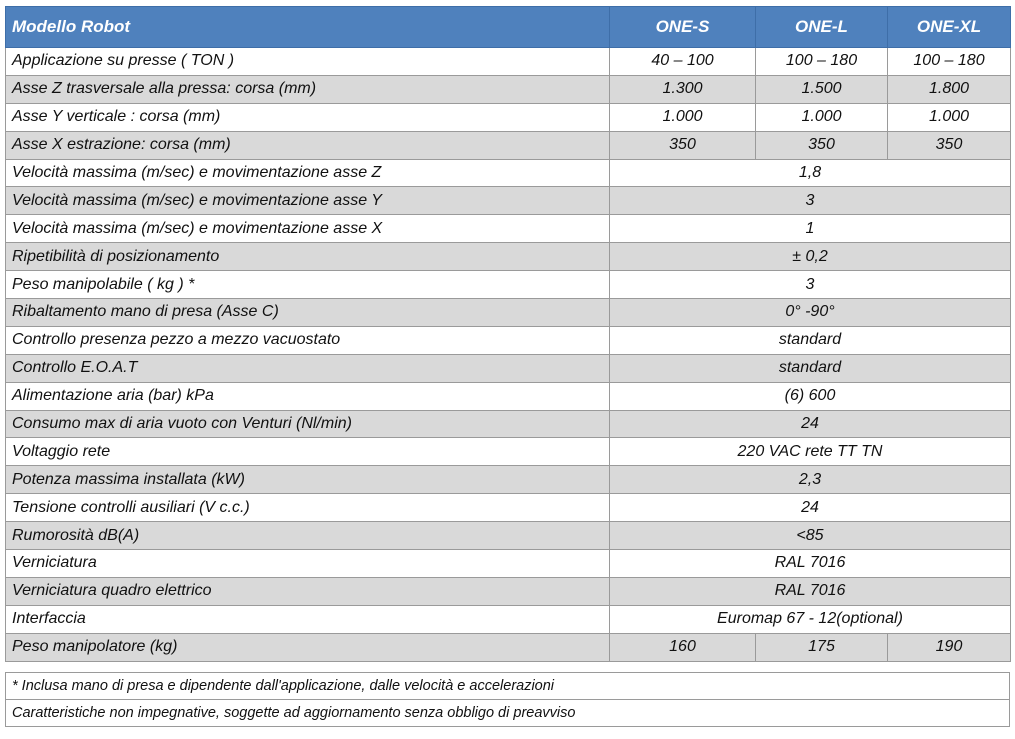 Image resolution: width=1015 pixels, height=739 pixels. I want to click on row-label: Asse Y verticale : corsa (mm), so click(307, 117).